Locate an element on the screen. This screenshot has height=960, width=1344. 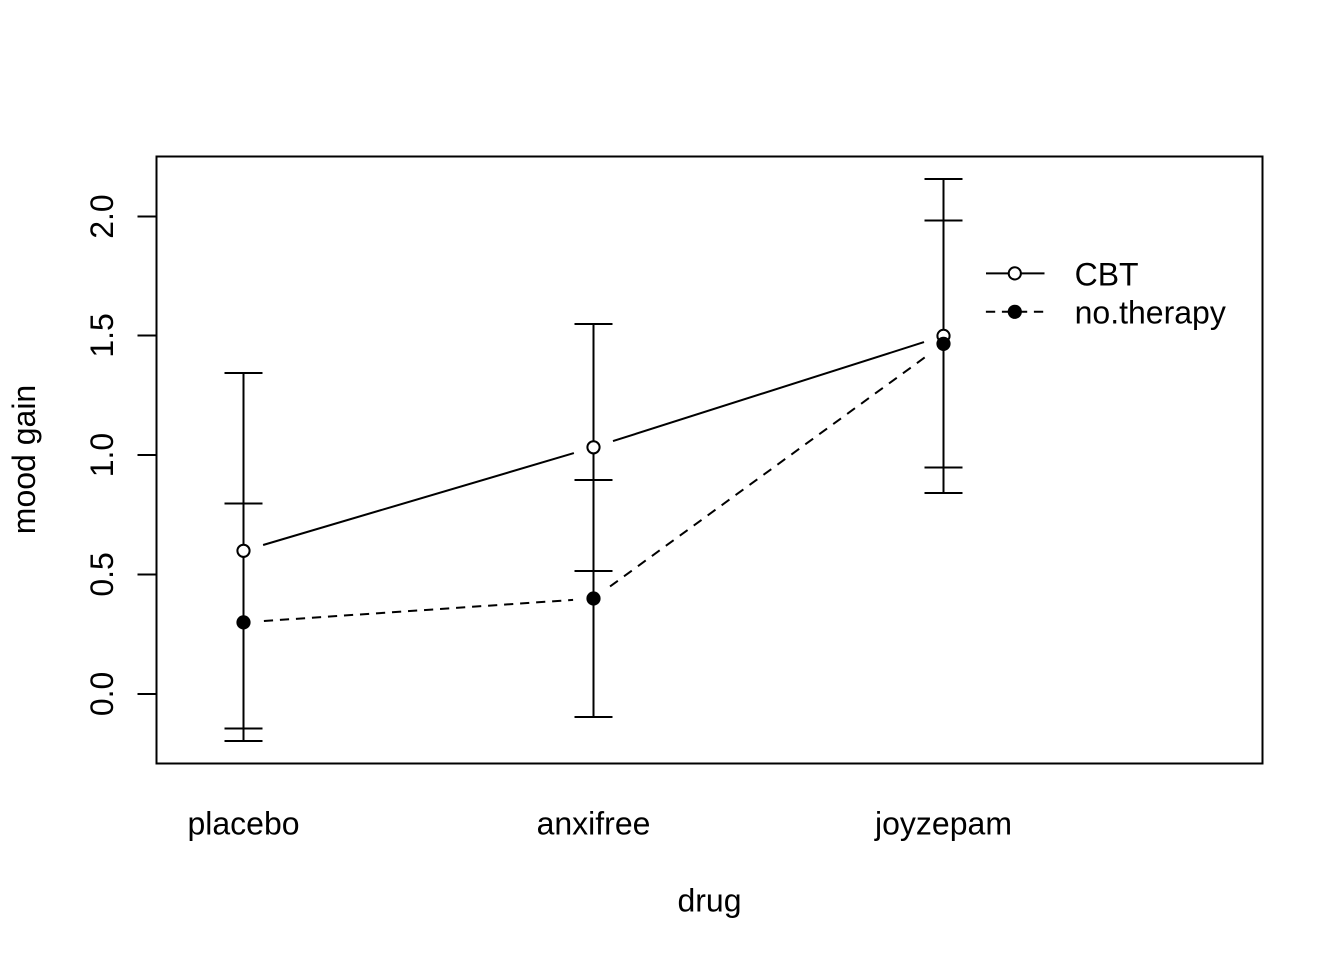
svg-text: 1.5 is located at coordinates (102, 335).